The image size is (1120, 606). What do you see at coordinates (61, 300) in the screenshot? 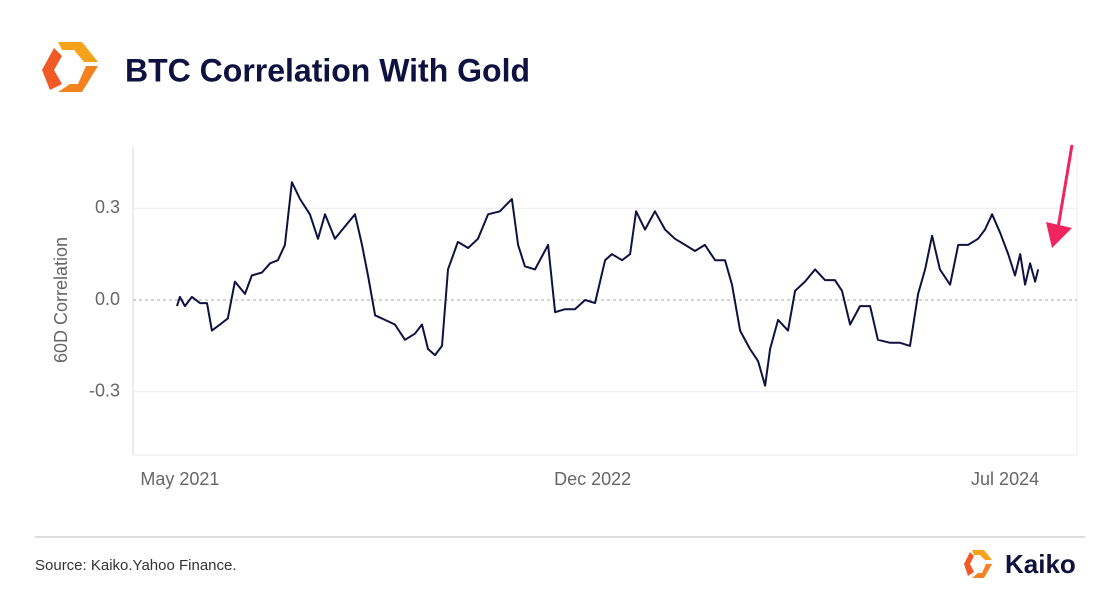
I see `y-axis-label: 60D Correlation` at bounding box center [61, 300].